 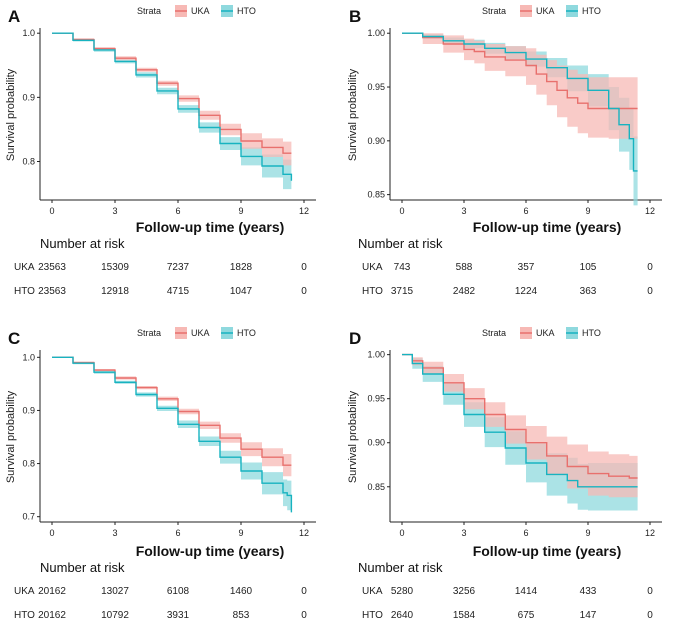 I want to click on panel-letter: A, so click(x=14, y=16).